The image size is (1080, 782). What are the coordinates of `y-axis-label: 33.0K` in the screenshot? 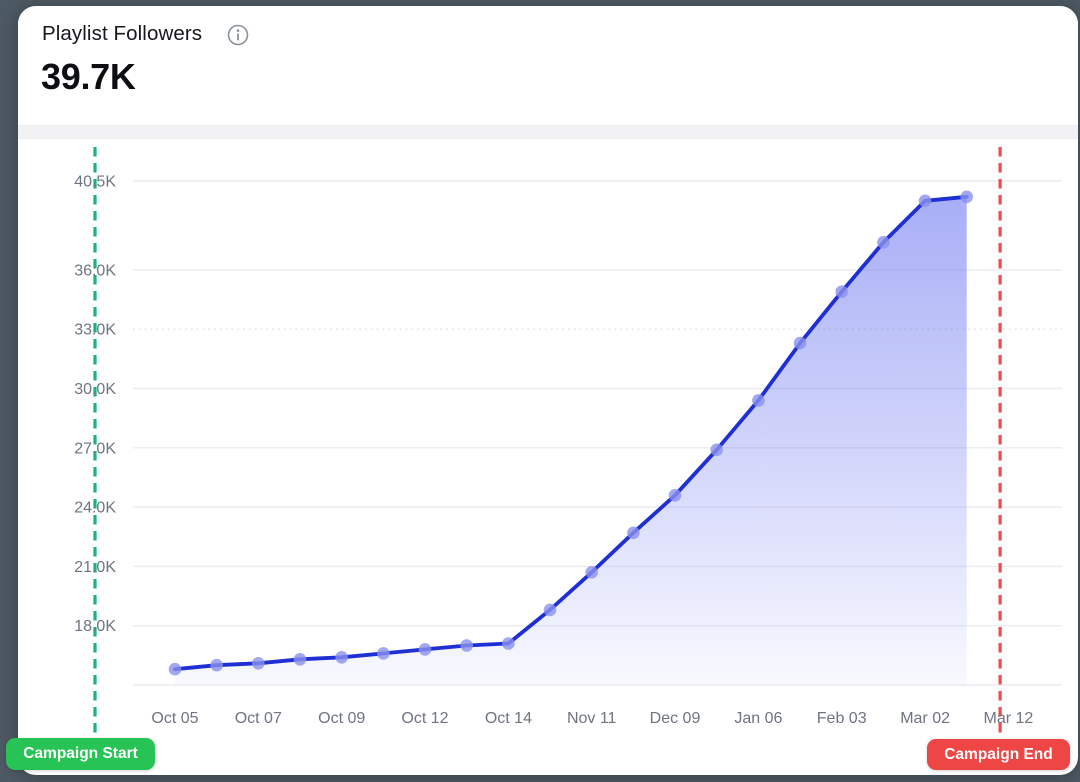 It's located at (95, 330).